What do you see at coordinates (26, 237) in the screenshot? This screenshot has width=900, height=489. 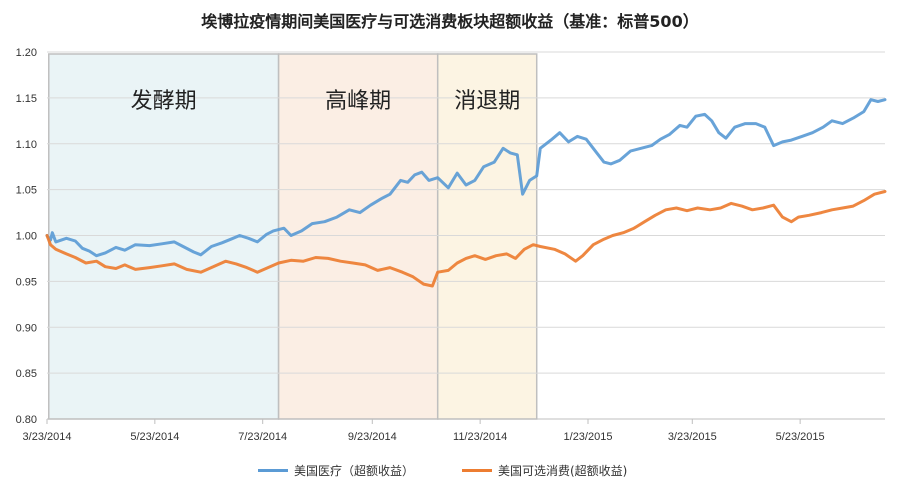 I see `y-tick-label-4: 1.00` at bounding box center [26, 237].